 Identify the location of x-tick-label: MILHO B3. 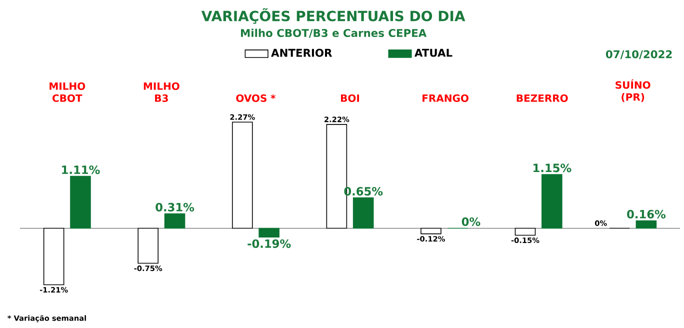
(162, 92).